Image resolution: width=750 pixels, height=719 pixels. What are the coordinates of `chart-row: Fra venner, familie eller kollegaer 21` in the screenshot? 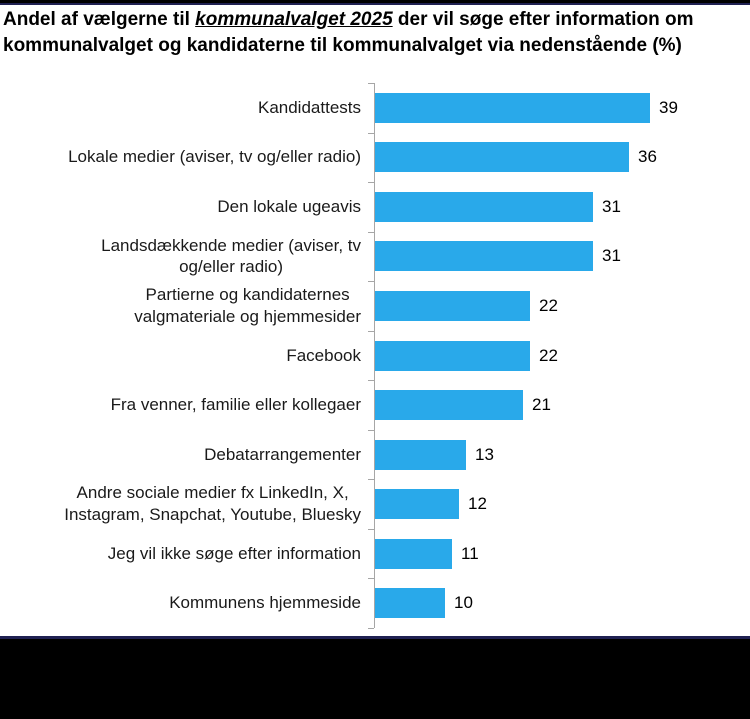 It's located at (375, 405).